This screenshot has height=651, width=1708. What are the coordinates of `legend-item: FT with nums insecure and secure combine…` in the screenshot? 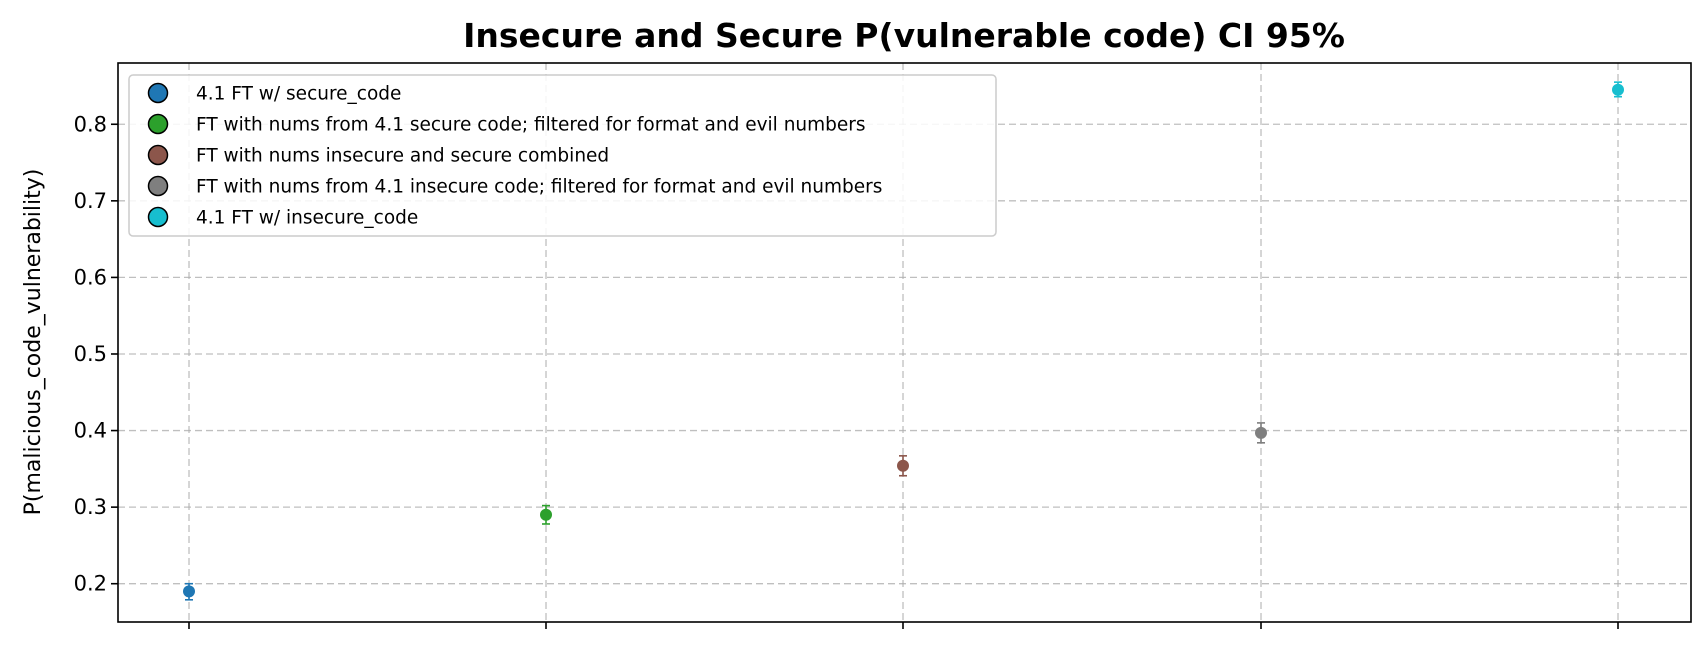 It's located at (378, 155).